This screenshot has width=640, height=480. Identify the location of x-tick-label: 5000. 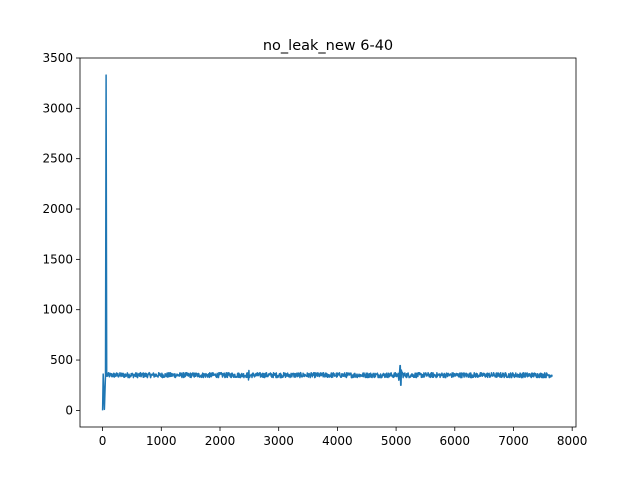
(396, 441).